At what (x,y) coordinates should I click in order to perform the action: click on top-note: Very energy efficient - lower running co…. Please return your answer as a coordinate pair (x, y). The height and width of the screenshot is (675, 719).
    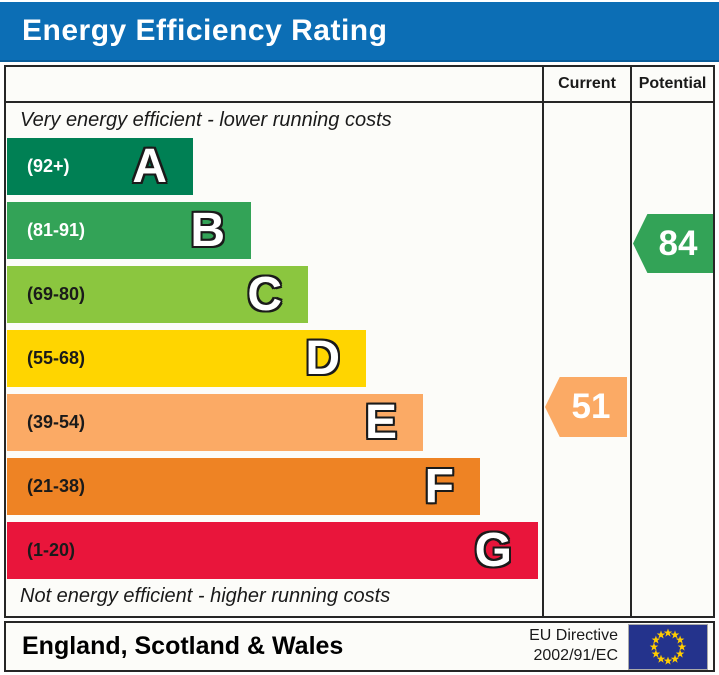
    Looking at the image, I should click on (206, 120).